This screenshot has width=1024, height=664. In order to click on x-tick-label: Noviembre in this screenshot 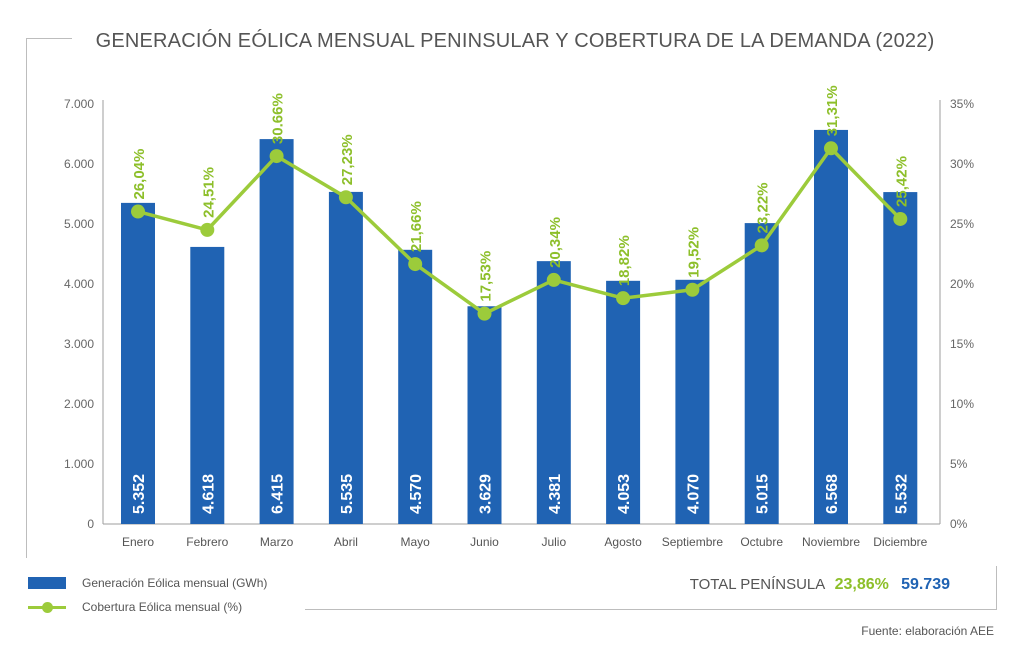, I will do `click(831, 542)`.